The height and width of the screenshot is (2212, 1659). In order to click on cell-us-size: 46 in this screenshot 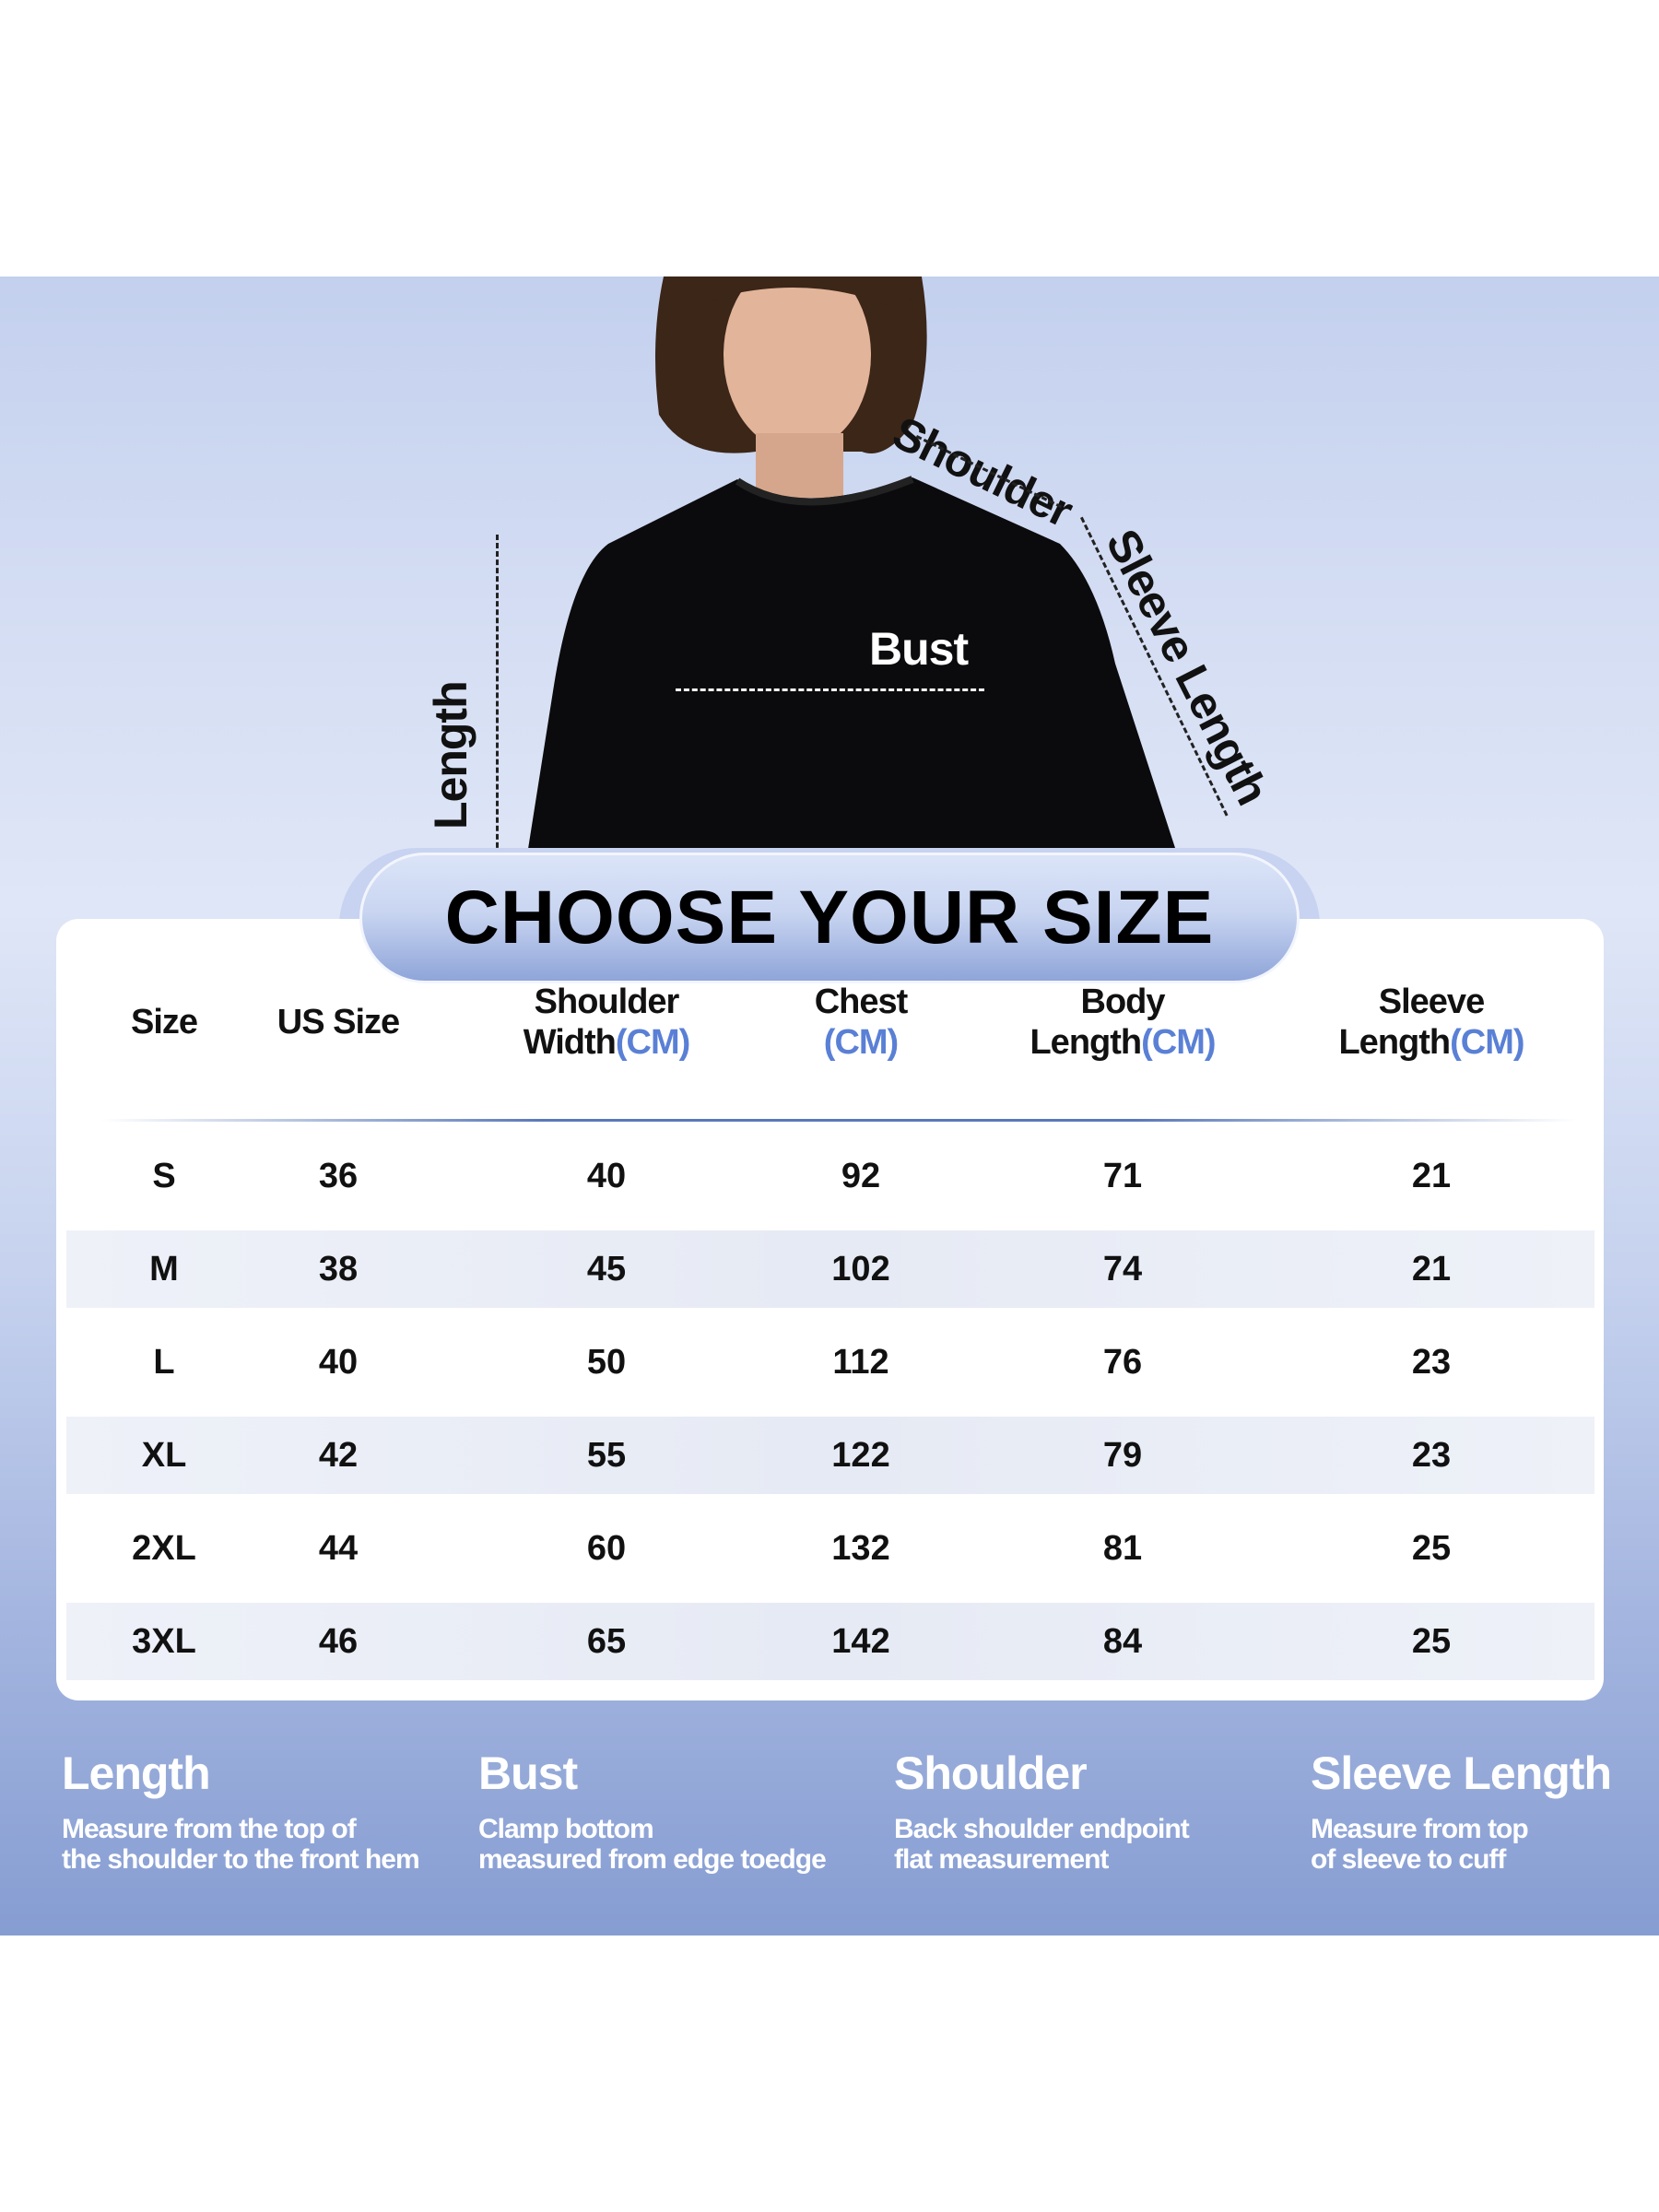, I will do `click(338, 1641)`.